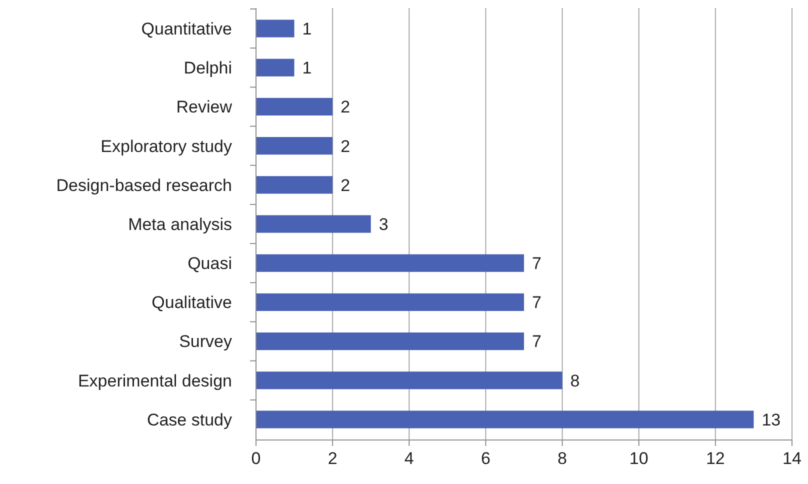 The height and width of the screenshot is (484, 808). Describe the element at coordinates (485, 458) in the screenshot. I see `x-tick-label: 6` at that location.